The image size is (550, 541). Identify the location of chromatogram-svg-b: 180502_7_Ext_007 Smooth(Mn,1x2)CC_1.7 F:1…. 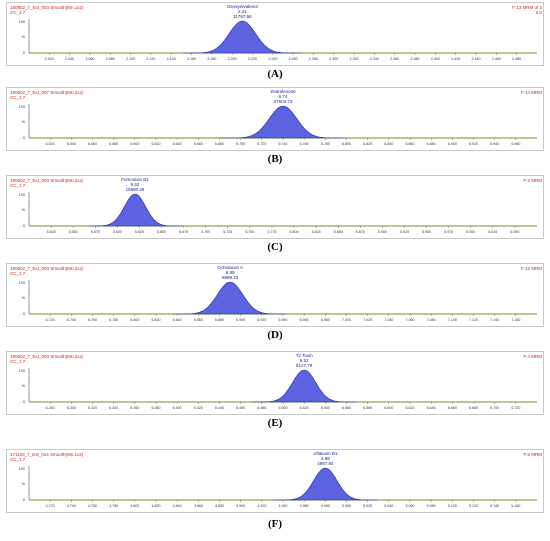
(276, 117).